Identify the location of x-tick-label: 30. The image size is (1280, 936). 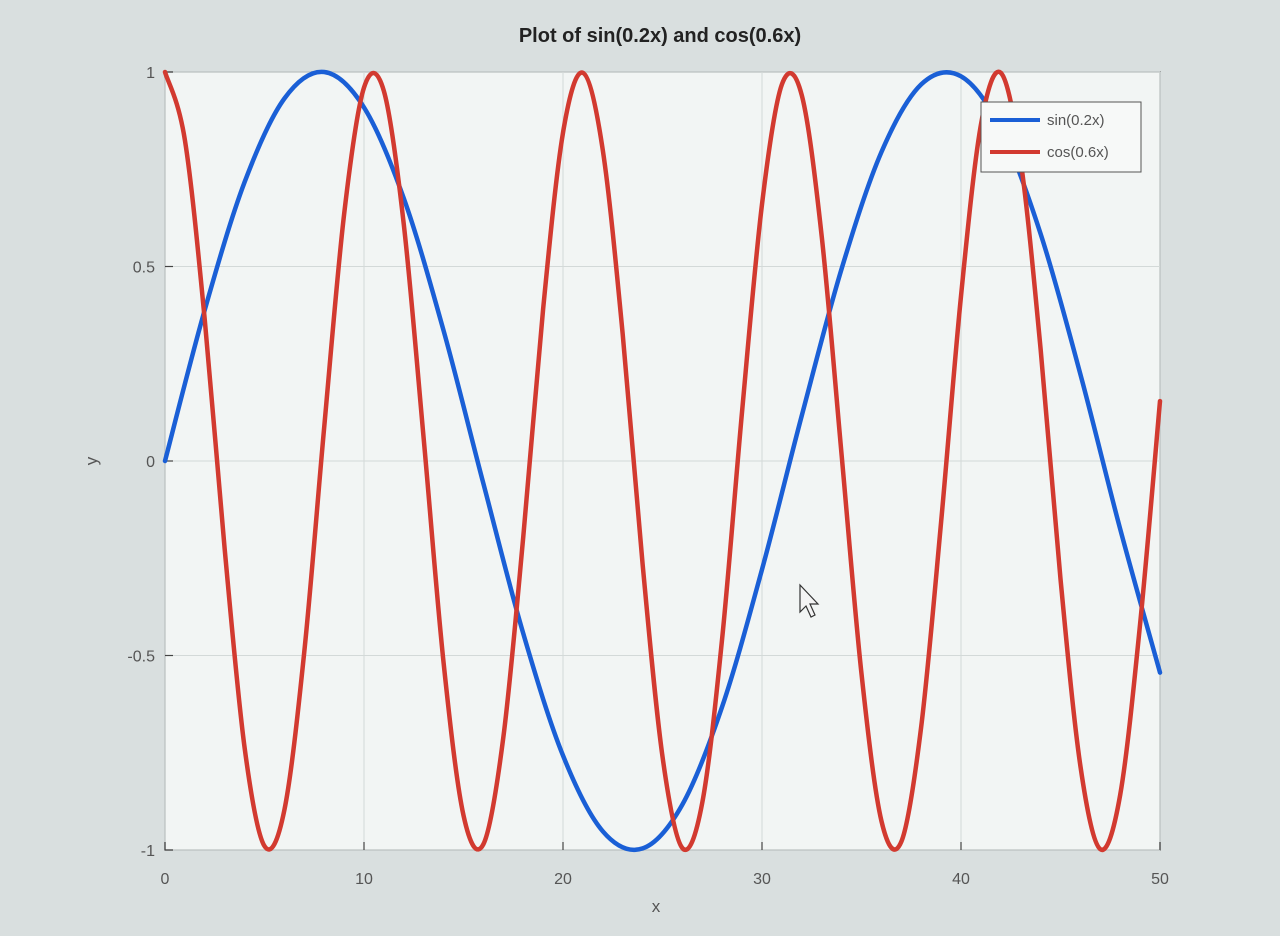
(762, 879).